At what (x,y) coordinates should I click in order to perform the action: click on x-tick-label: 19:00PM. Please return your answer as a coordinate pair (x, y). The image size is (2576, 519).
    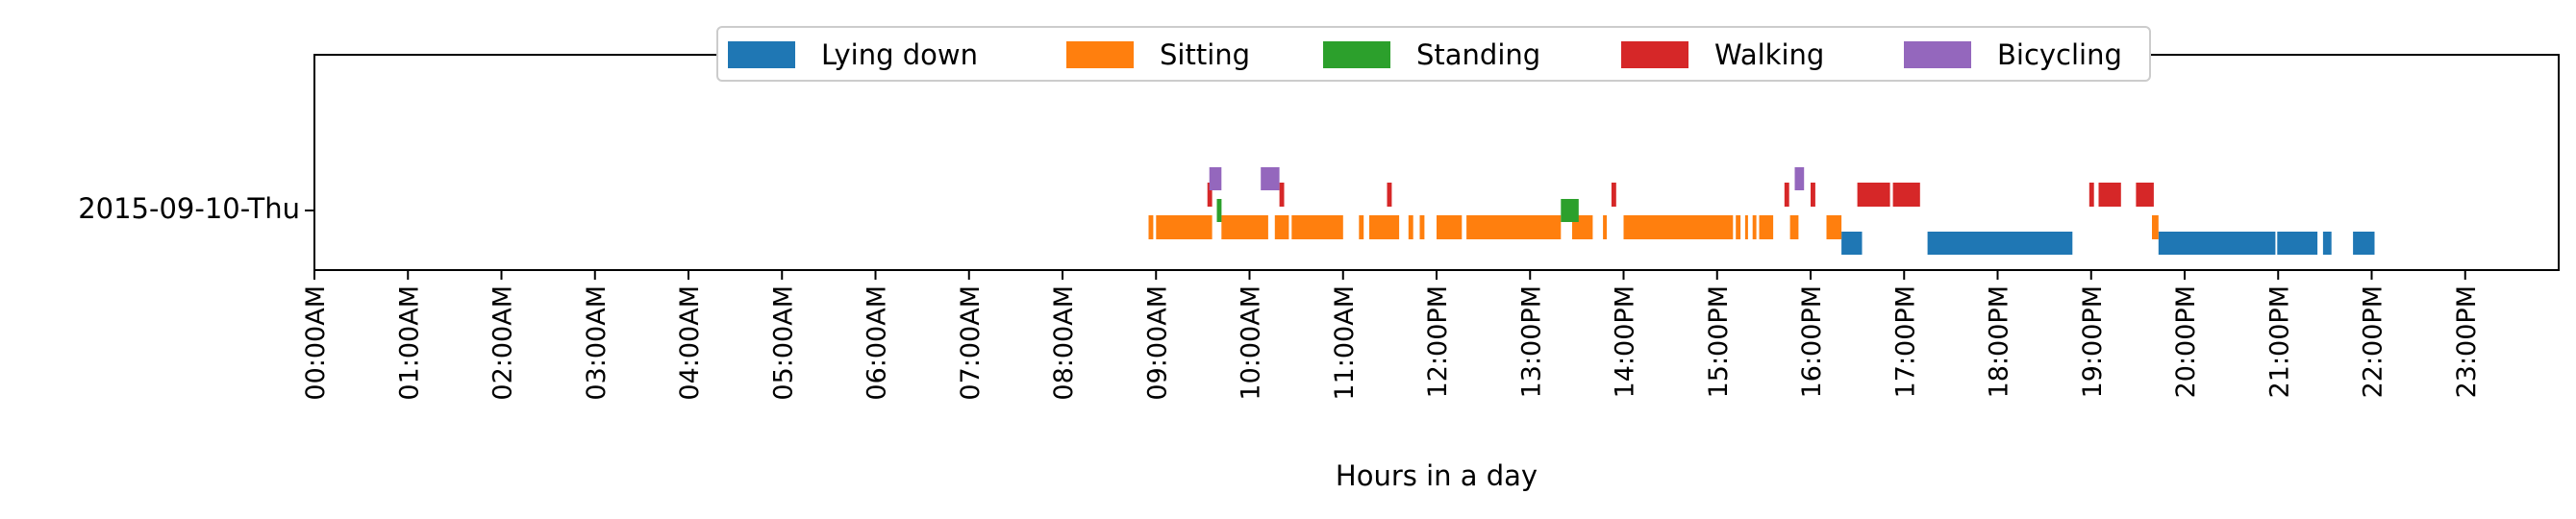
    Looking at the image, I should click on (2093, 341).